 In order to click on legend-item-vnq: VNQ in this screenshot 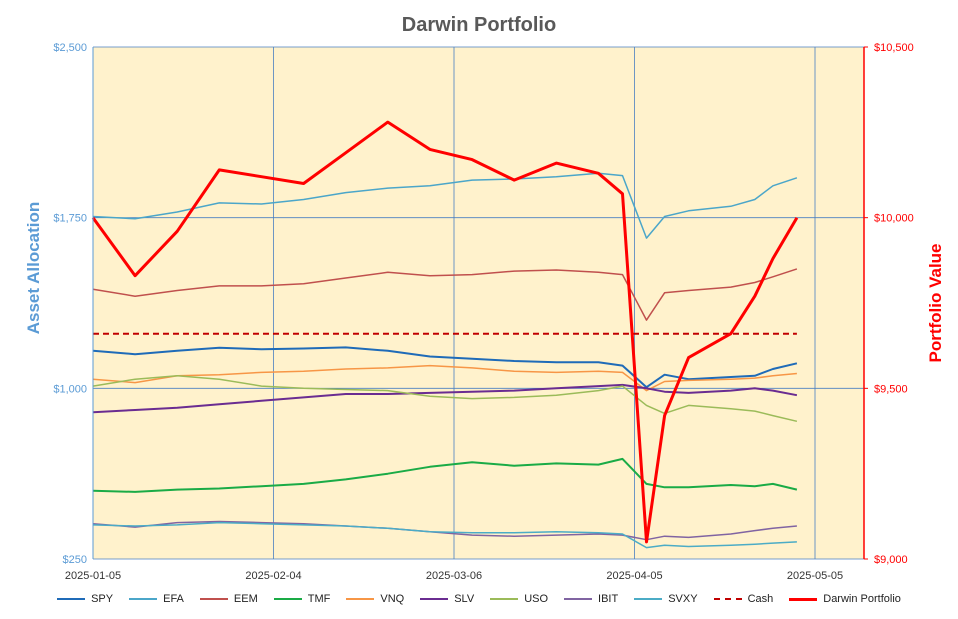, I will do `click(375, 599)`.